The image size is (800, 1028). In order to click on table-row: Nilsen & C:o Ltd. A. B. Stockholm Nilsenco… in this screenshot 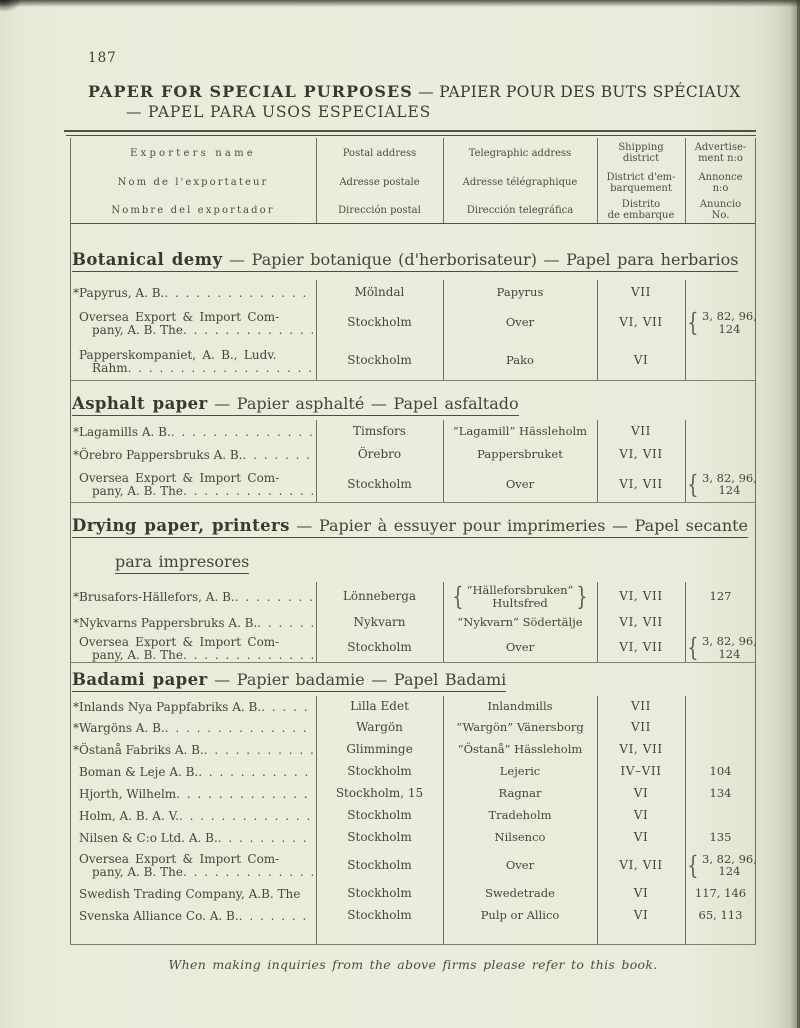, I will do `click(413, 837)`.